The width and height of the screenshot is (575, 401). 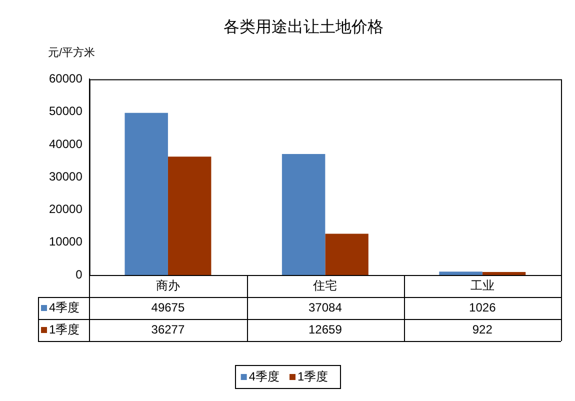 What do you see at coordinates (313, 376) in the screenshot?
I see `legend-label: 1季度` at bounding box center [313, 376].